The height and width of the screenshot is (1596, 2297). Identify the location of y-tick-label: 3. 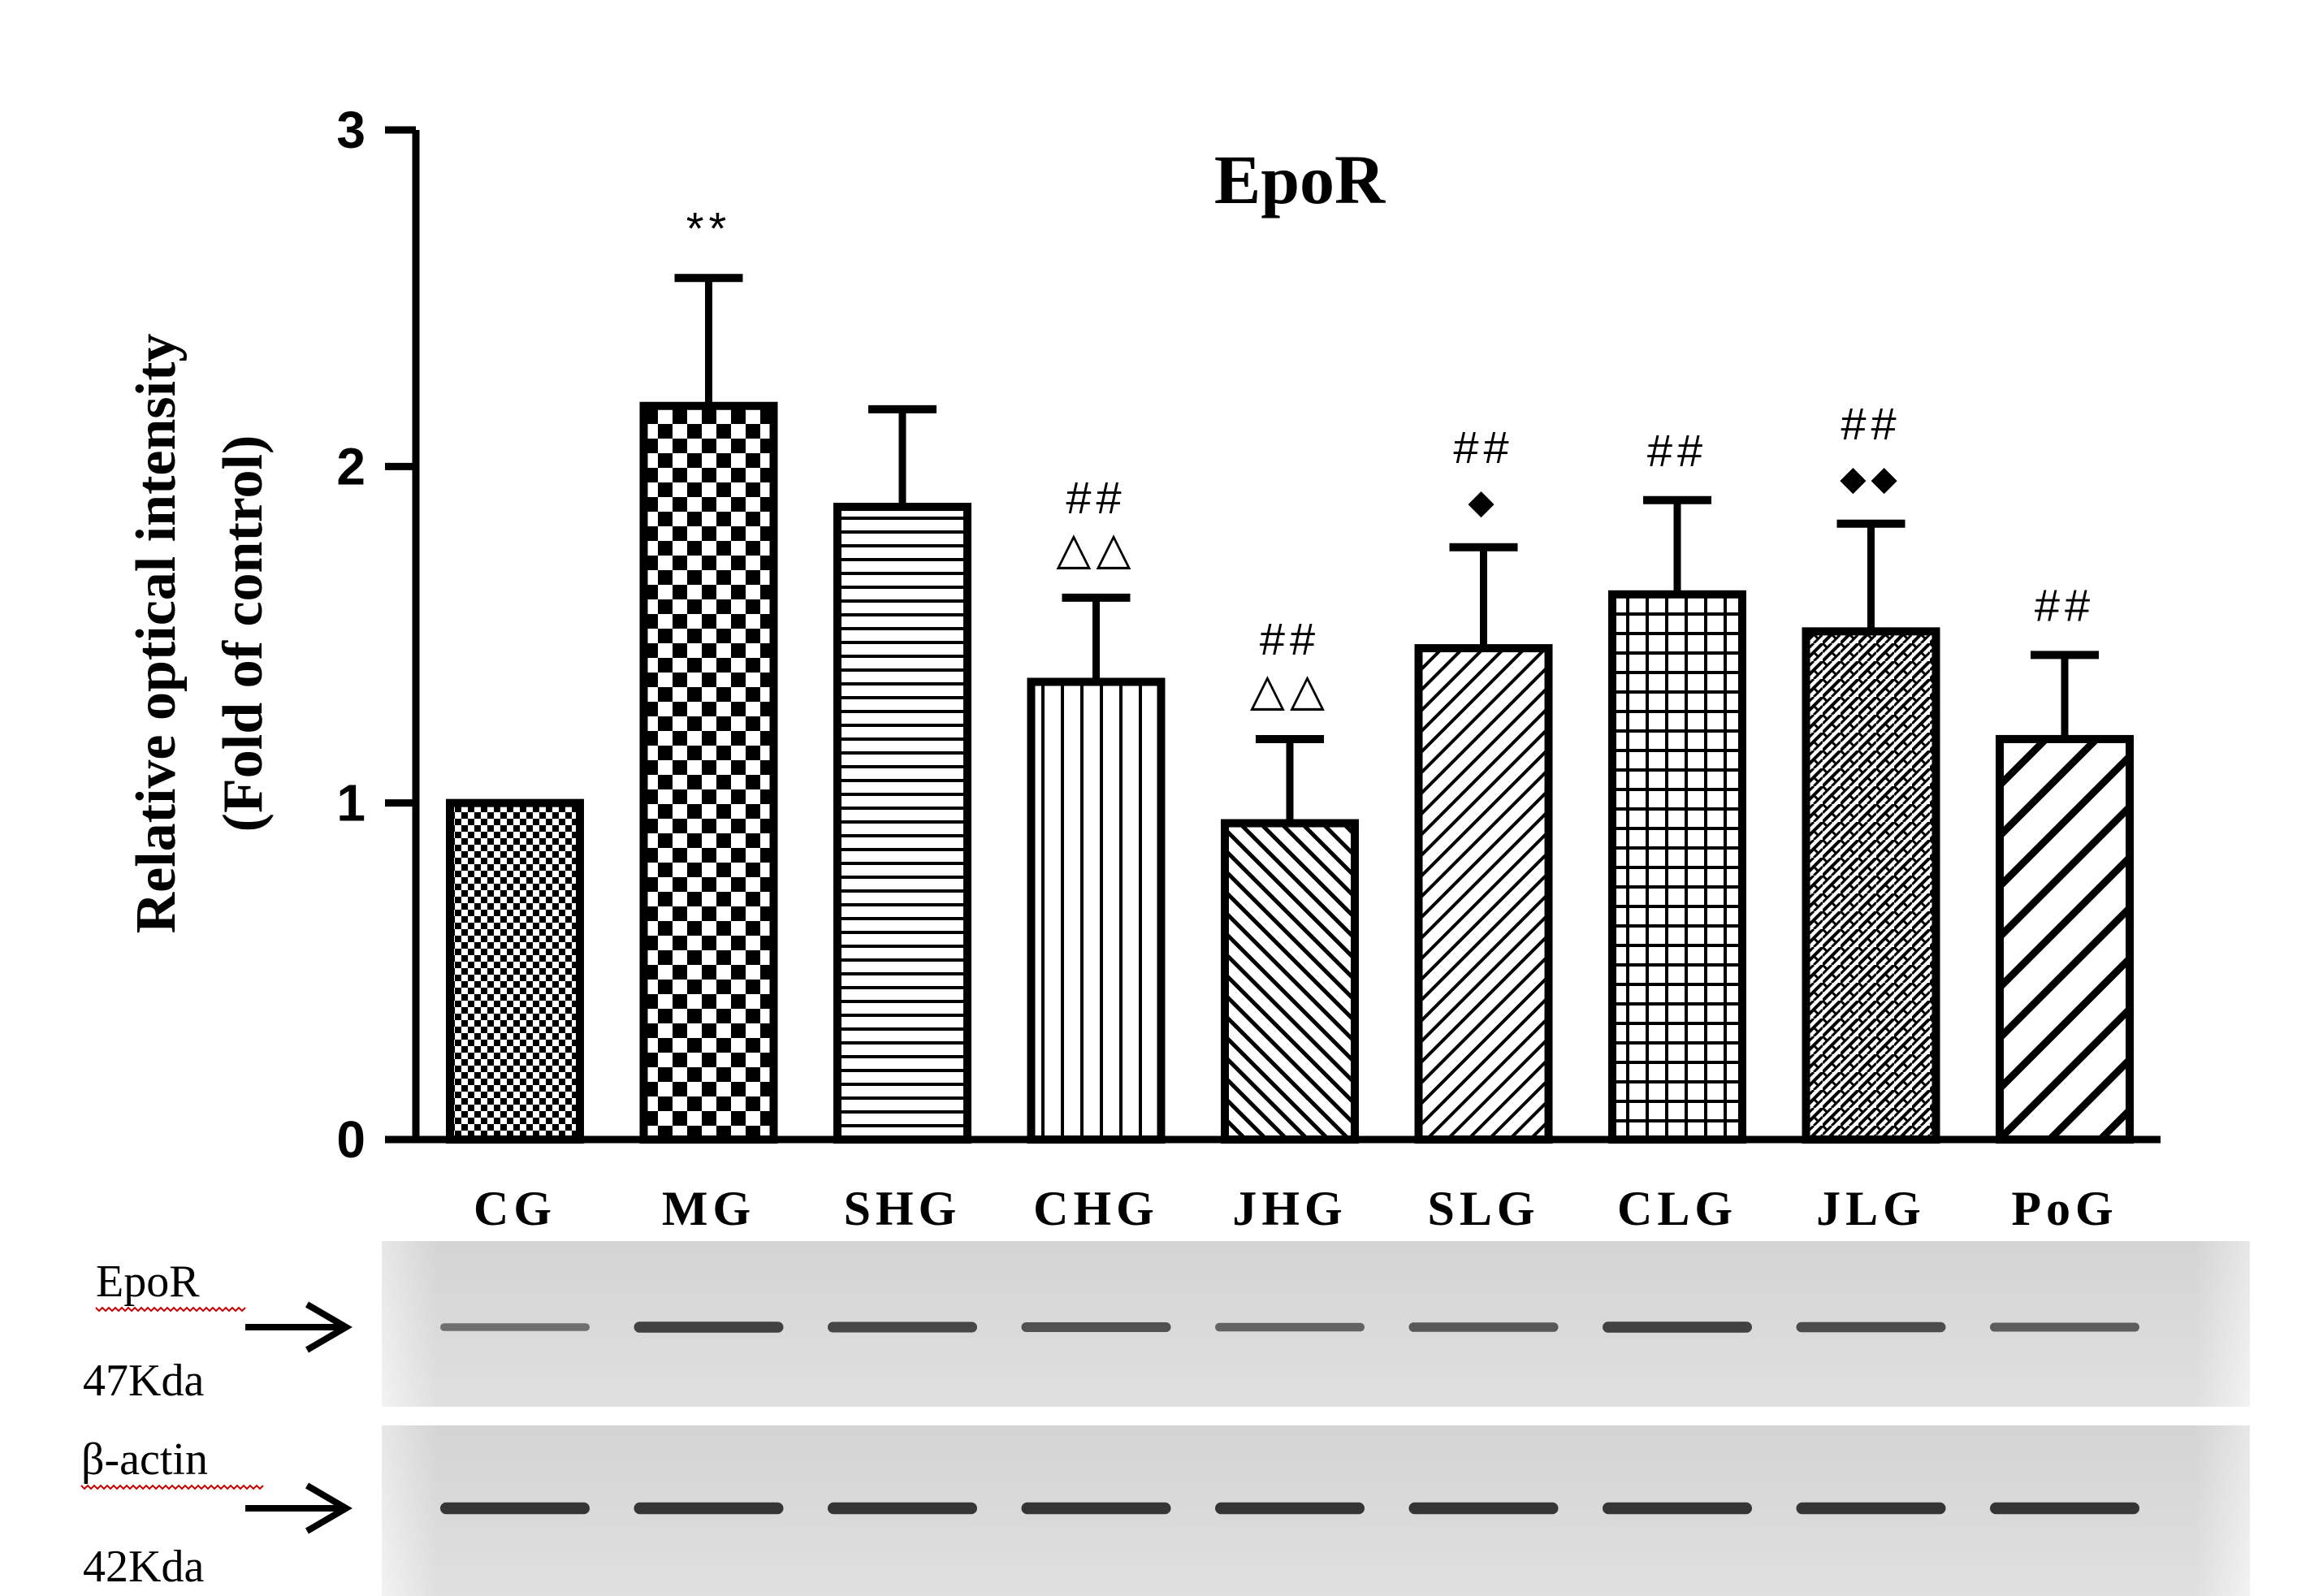
(351, 130).